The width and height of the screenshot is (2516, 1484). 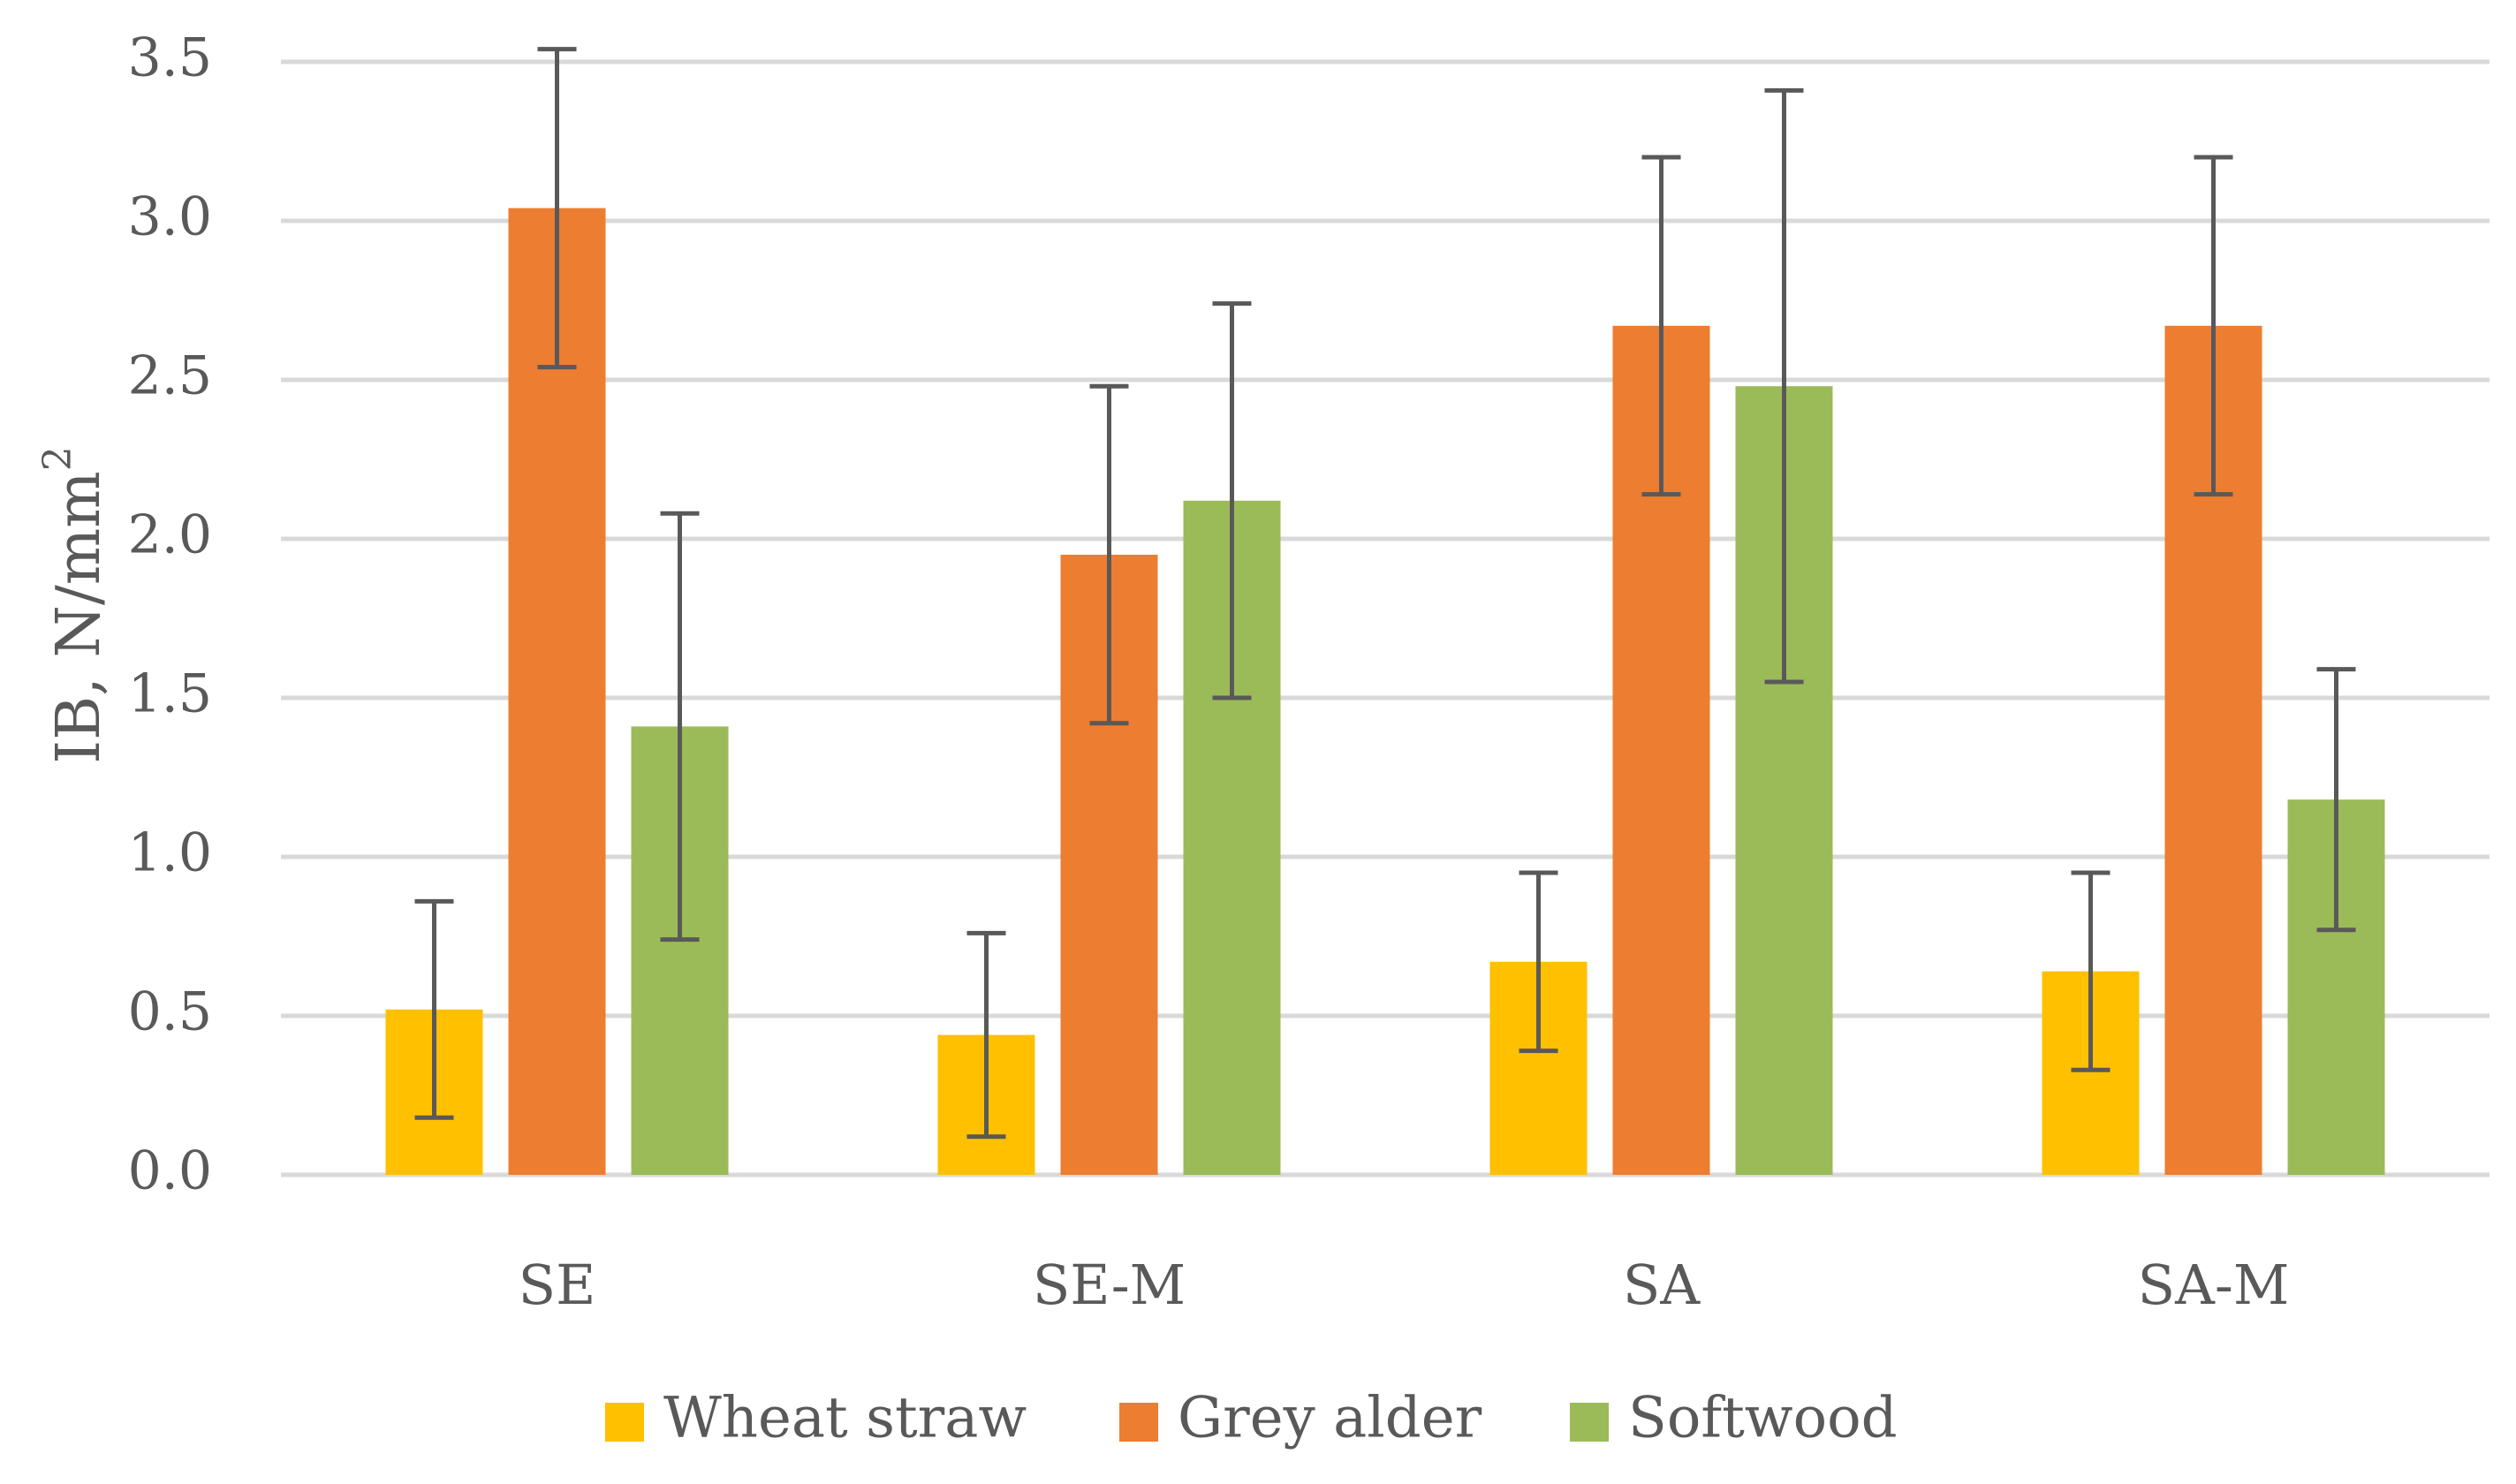 What do you see at coordinates (1662, 1285) in the screenshot?
I see `x-category-label: SA` at bounding box center [1662, 1285].